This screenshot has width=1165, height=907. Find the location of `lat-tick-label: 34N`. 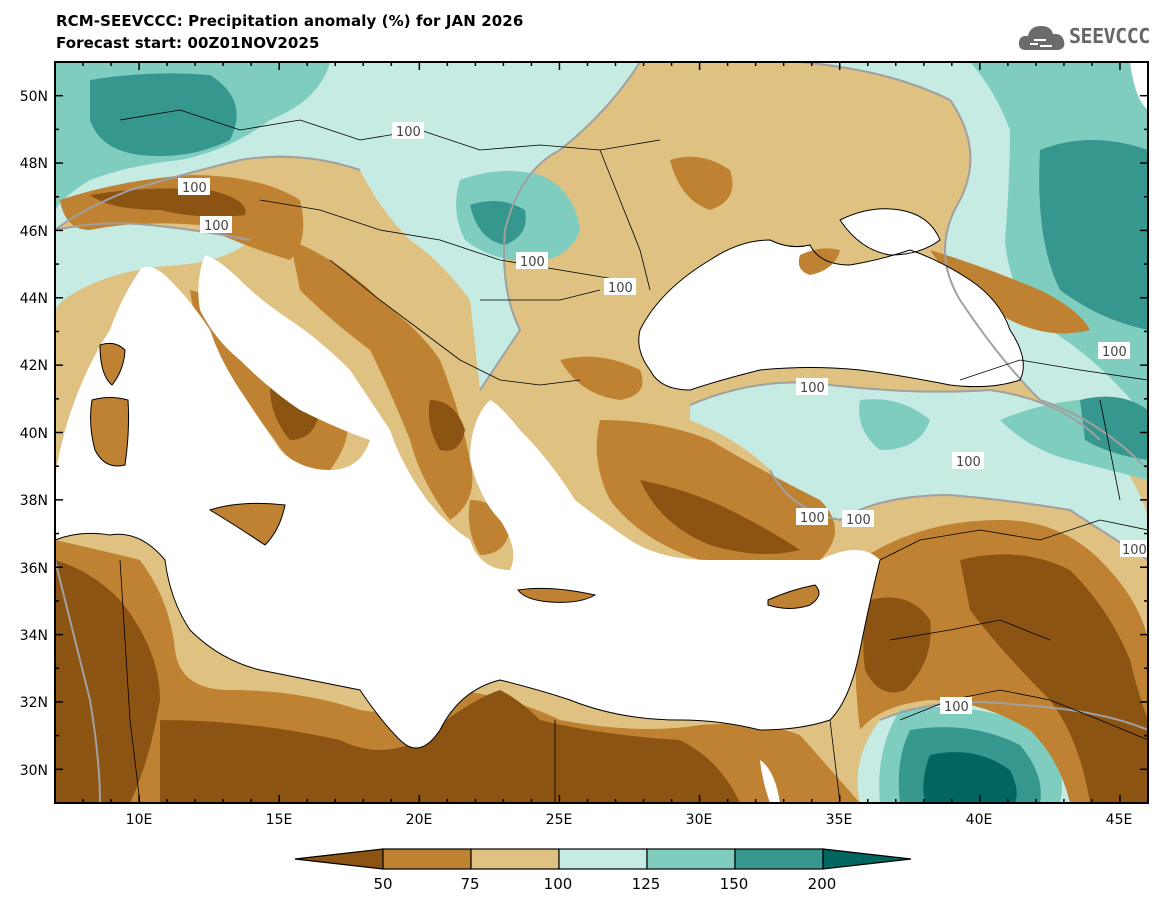

lat-tick-label: 34N is located at coordinates (34, 636).